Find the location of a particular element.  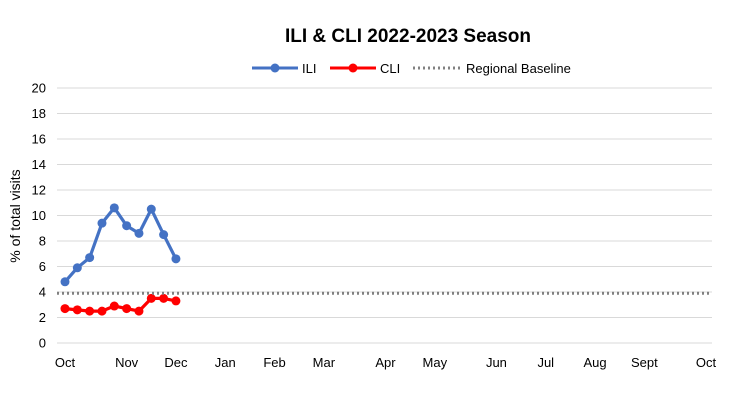

x-tick-label: May is located at coordinates (435, 362).